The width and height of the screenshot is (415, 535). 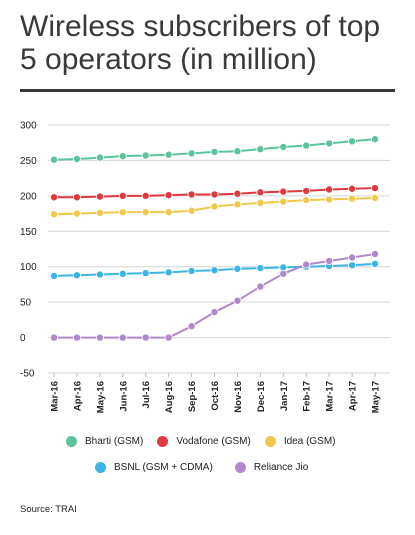 What do you see at coordinates (28, 232) in the screenshot?
I see `y-tick-label: 150` at bounding box center [28, 232].